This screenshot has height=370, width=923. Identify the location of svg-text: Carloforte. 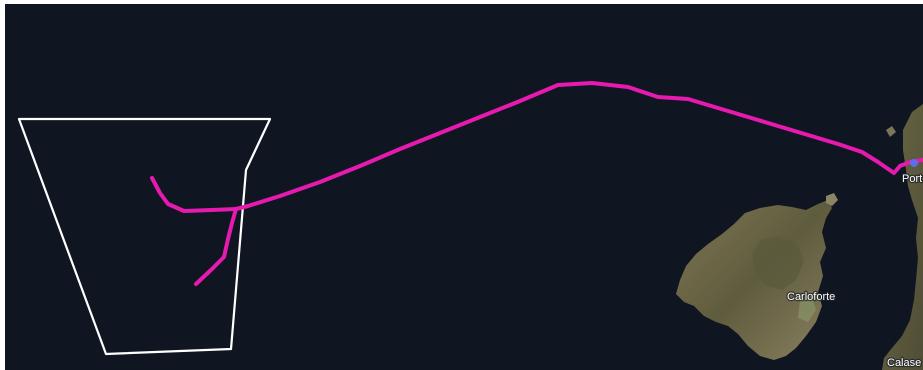
(811, 297).